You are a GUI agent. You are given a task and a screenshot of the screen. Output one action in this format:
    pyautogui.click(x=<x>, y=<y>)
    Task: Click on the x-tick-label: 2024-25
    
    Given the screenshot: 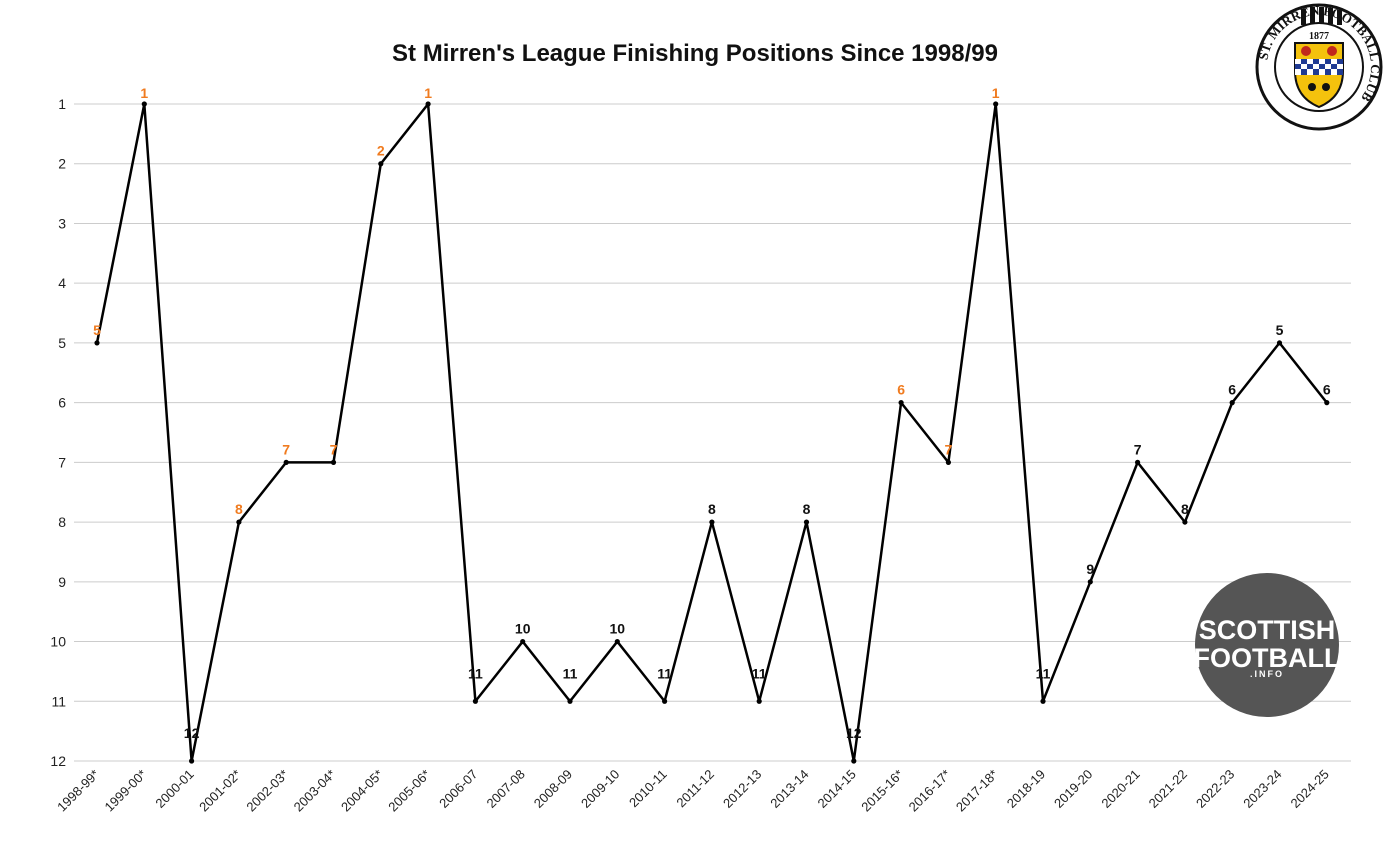 What is the action you would take?
    pyautogui.click(x=1310, y=789)
    